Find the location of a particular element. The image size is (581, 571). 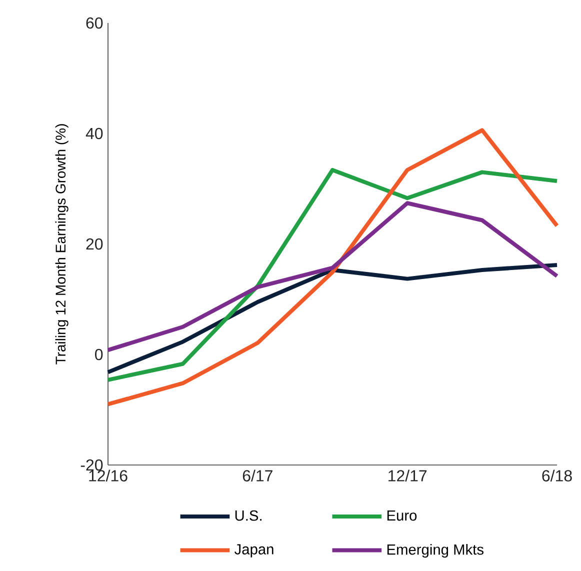

legend-label: Japan is located at coordinates (254, 551).